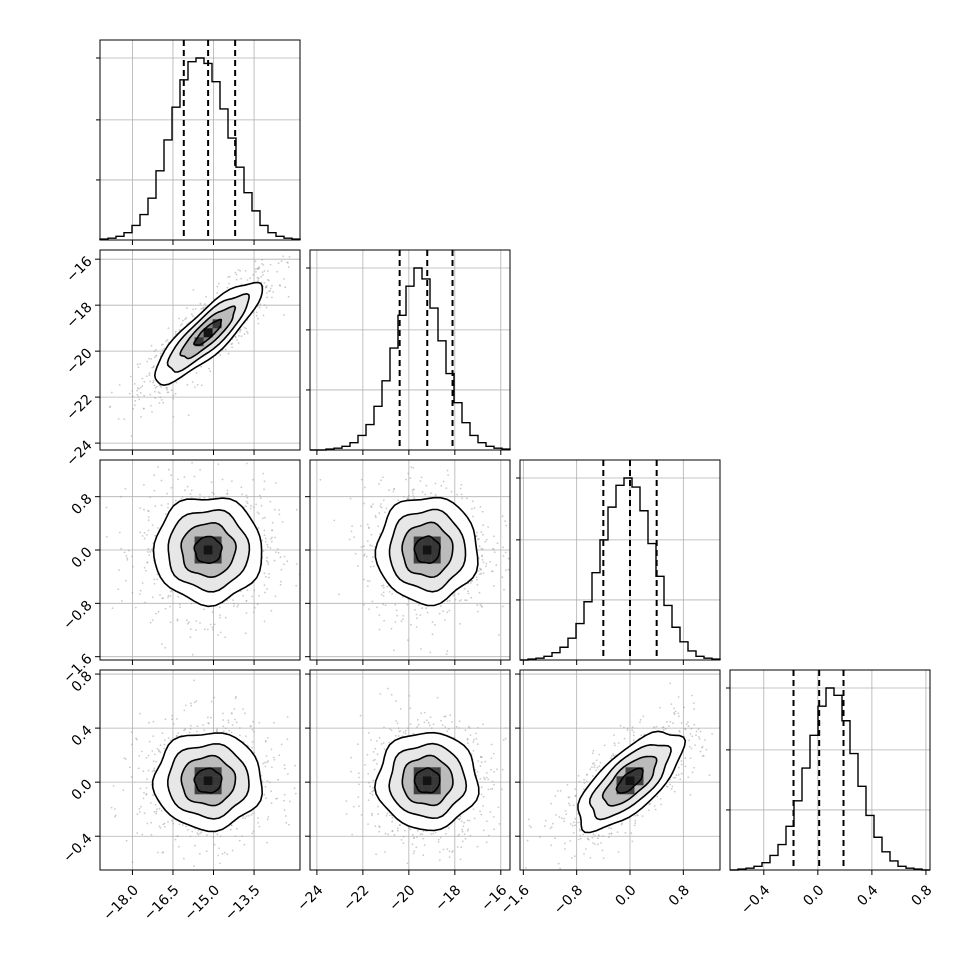  I want to click on scatter-3-0-core-cell, so click(199, 781).